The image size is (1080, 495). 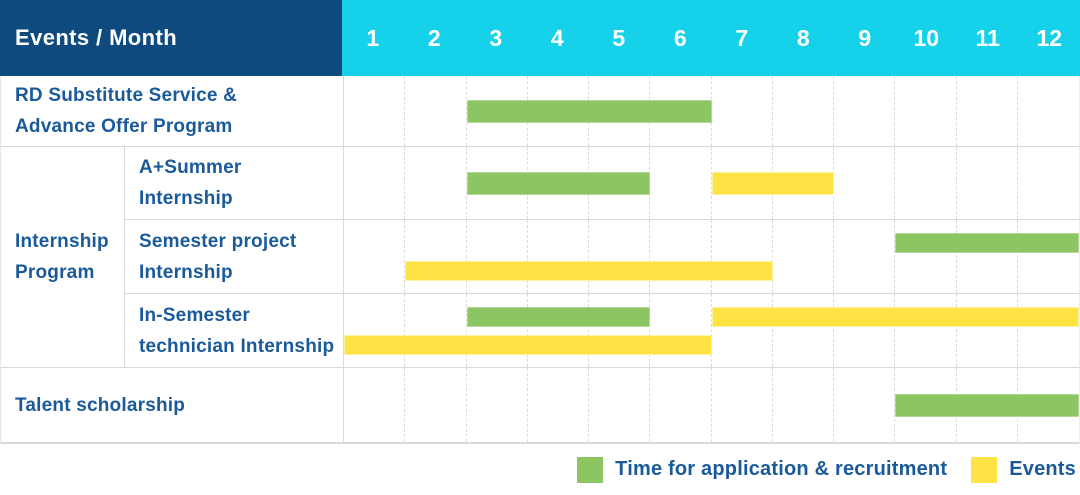 What do you see at coordinates (984, 470) in the screenshot?
I see `events-color-swatch` at bounding box center [984, 470].